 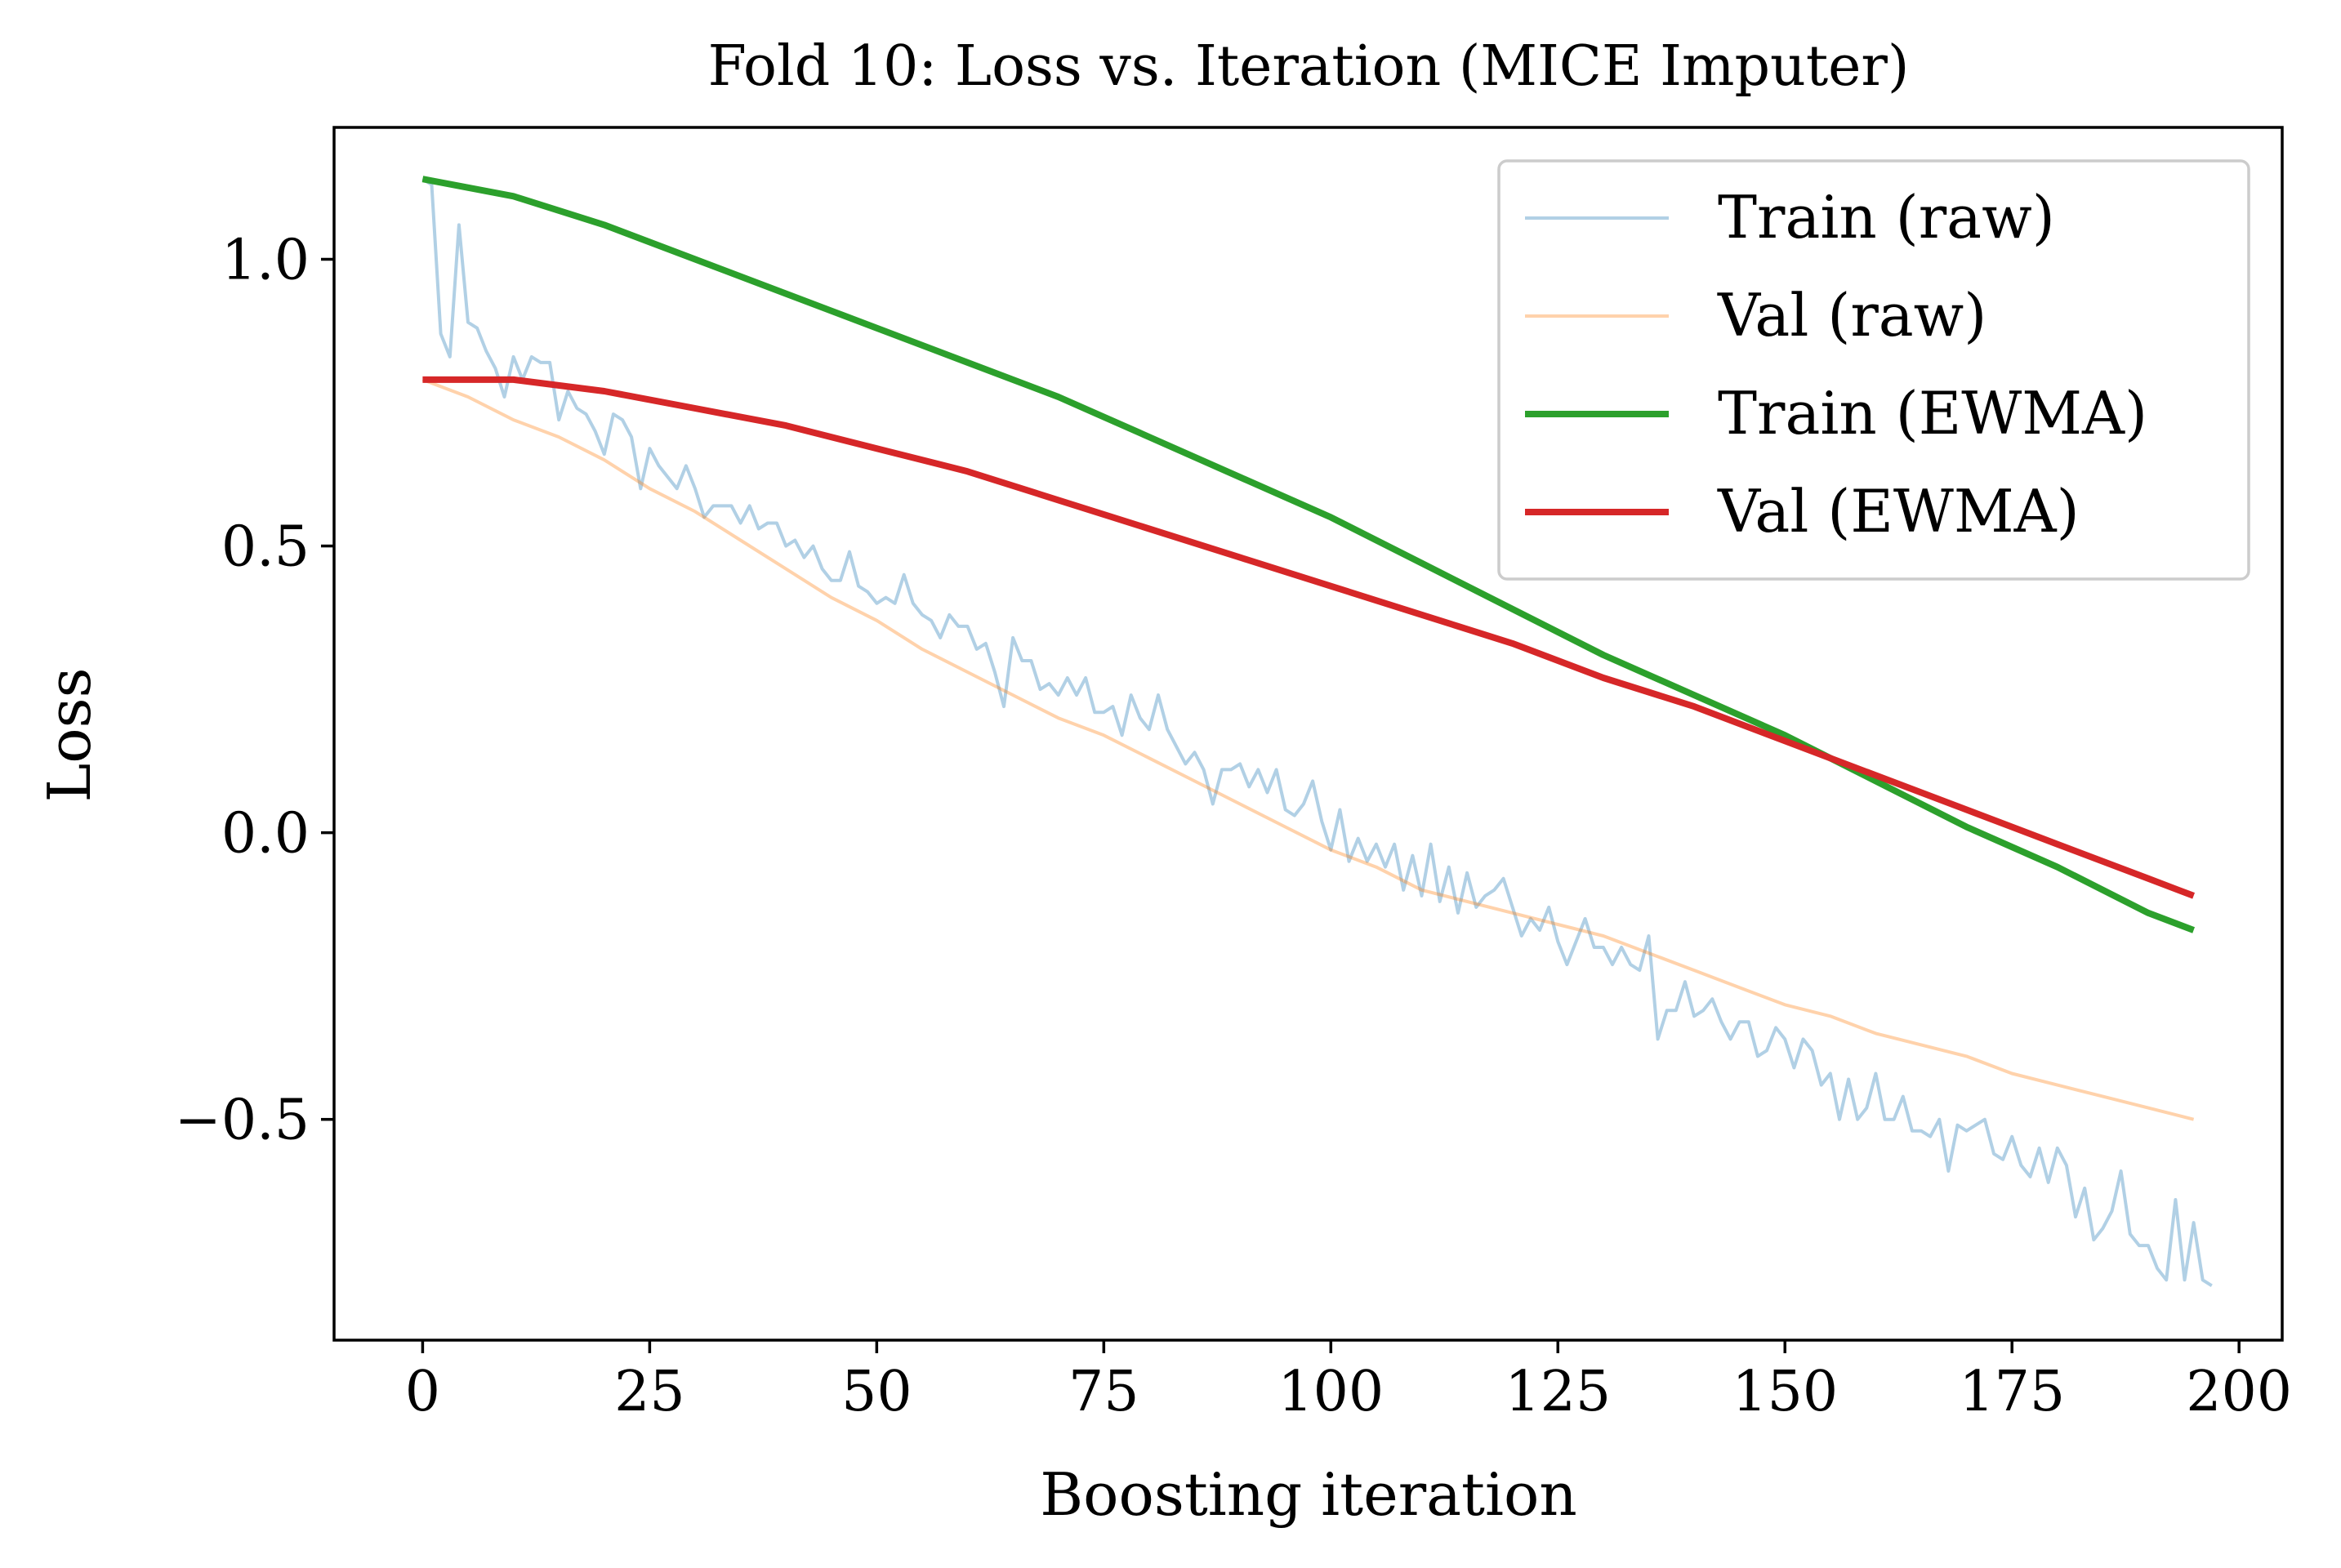 What do you see at coordinates (1558, 1392) in the screenshot?
I see `x-tick-label: 125` at bounding box center [1558, 1392].